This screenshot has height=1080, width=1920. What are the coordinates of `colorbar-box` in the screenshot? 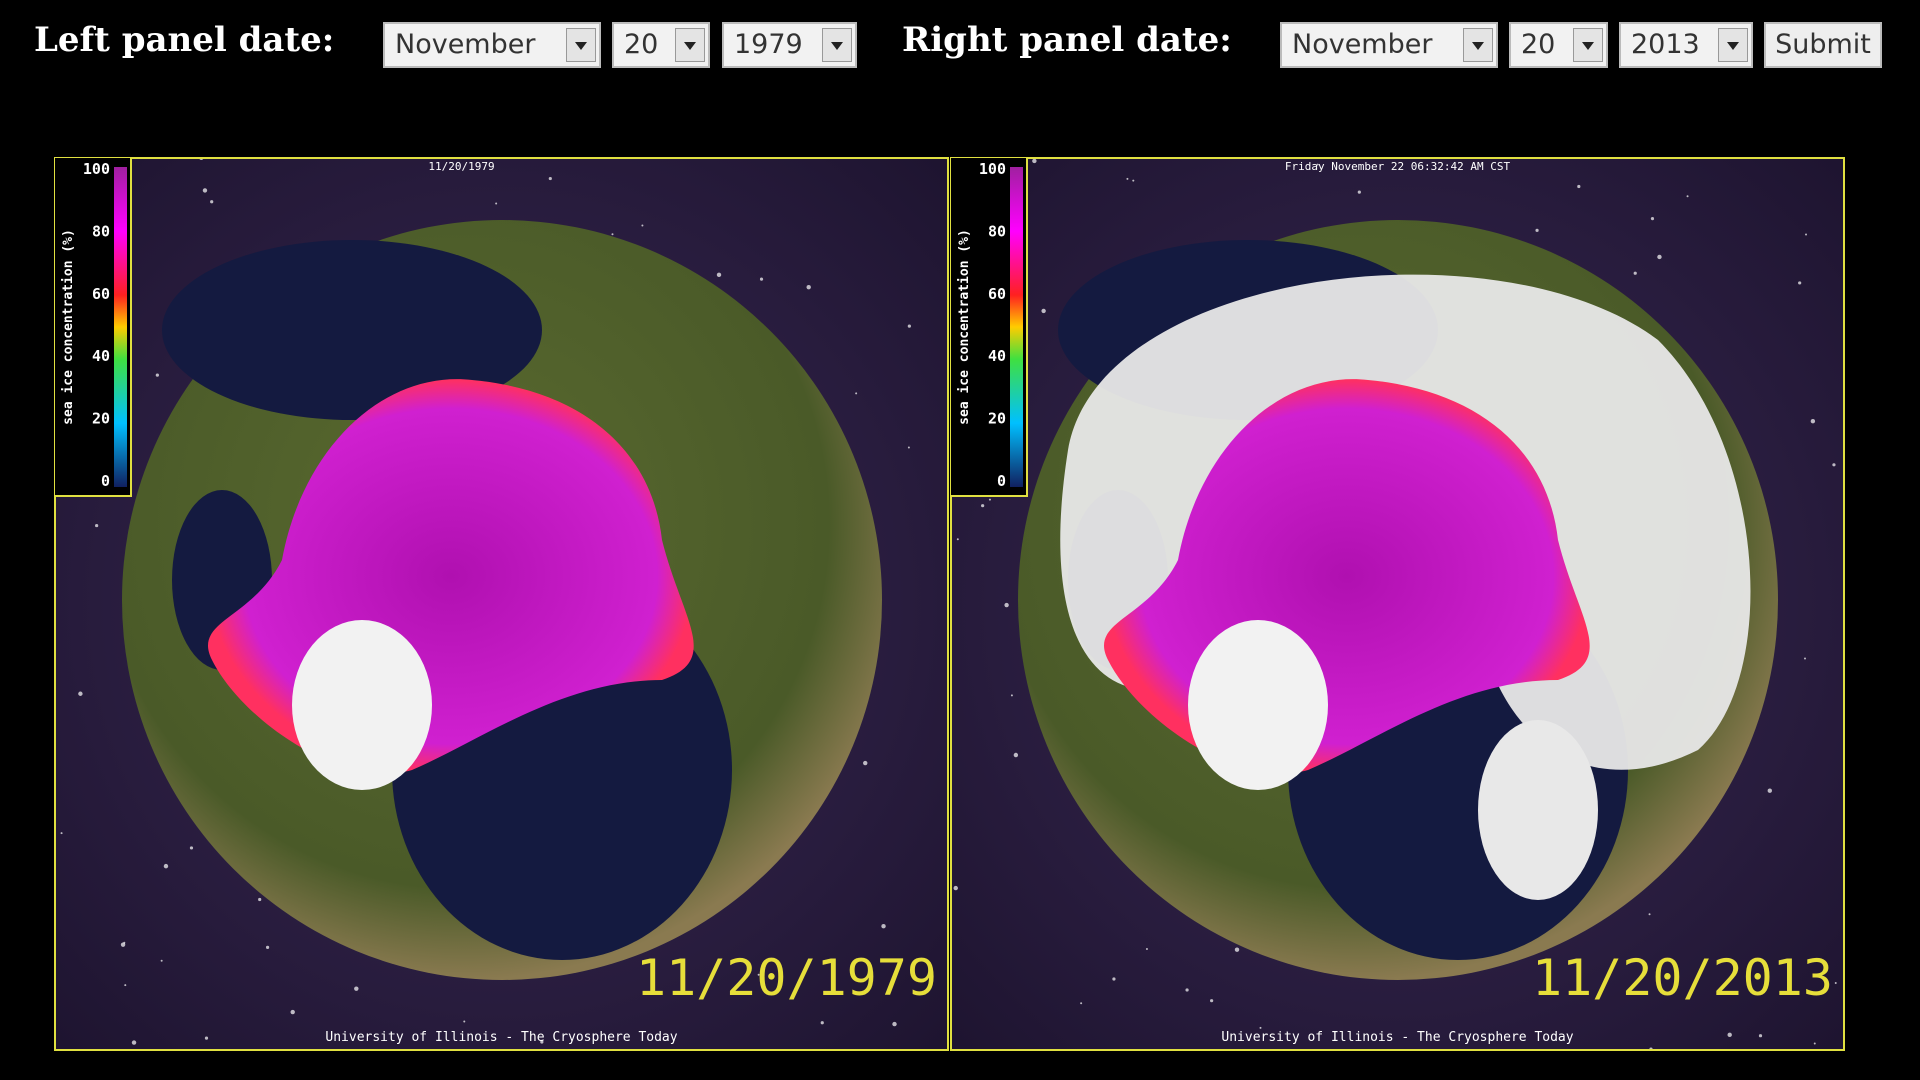 It's located at (93, 327).